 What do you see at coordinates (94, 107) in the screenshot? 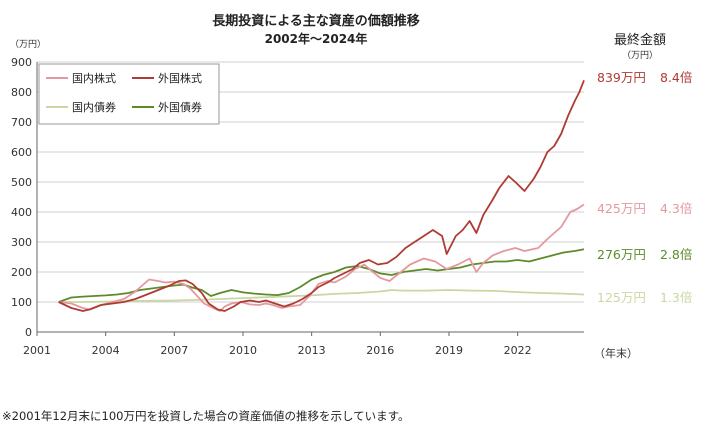
I see `legend-label-domestic-bonds: 国内債券` at bounding box center [94, 107].